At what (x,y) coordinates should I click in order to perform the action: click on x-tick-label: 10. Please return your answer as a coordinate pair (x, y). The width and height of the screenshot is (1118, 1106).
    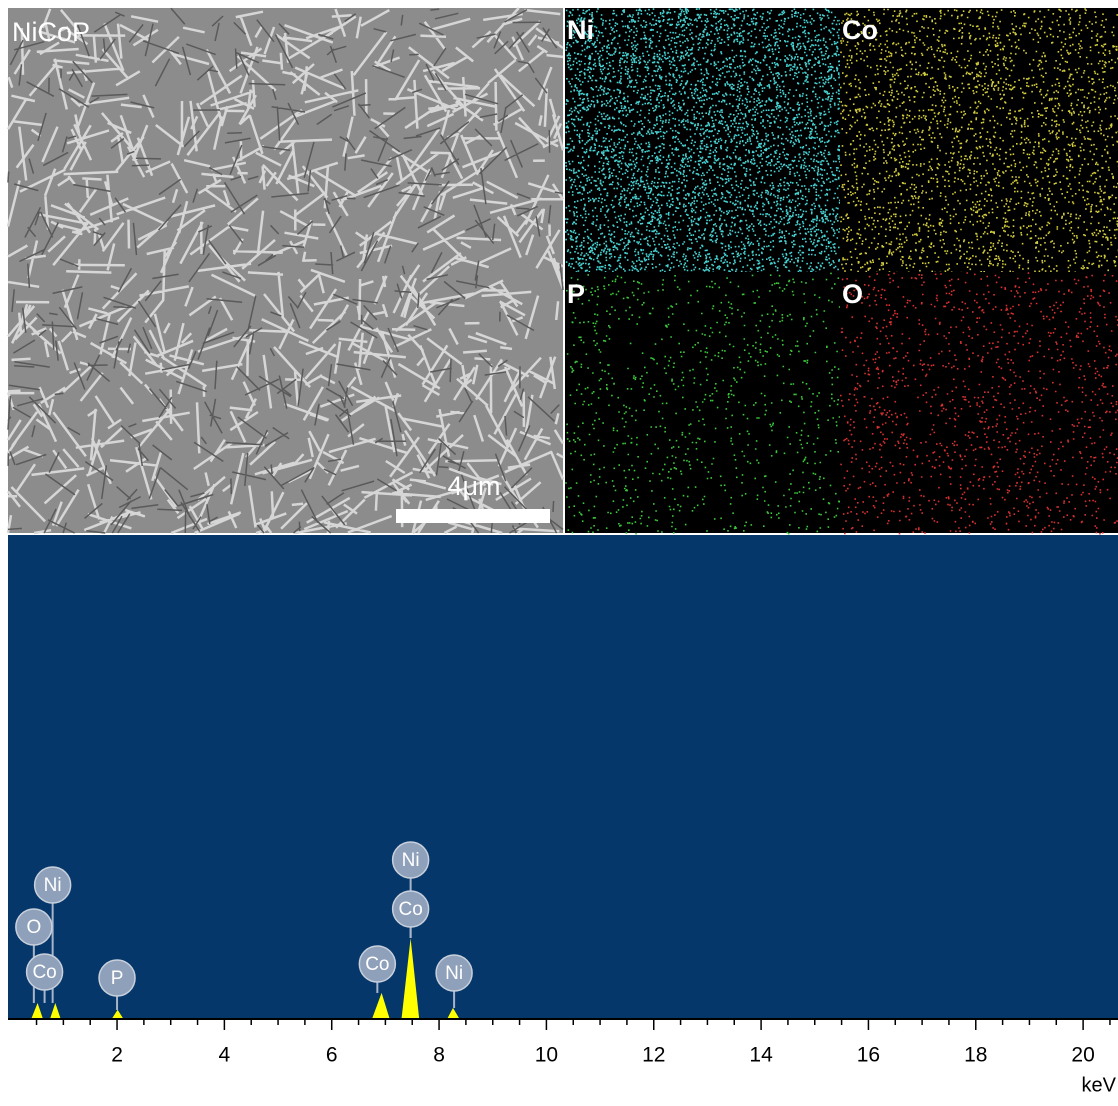
    Looking at the image, I should click on (546, 1055).